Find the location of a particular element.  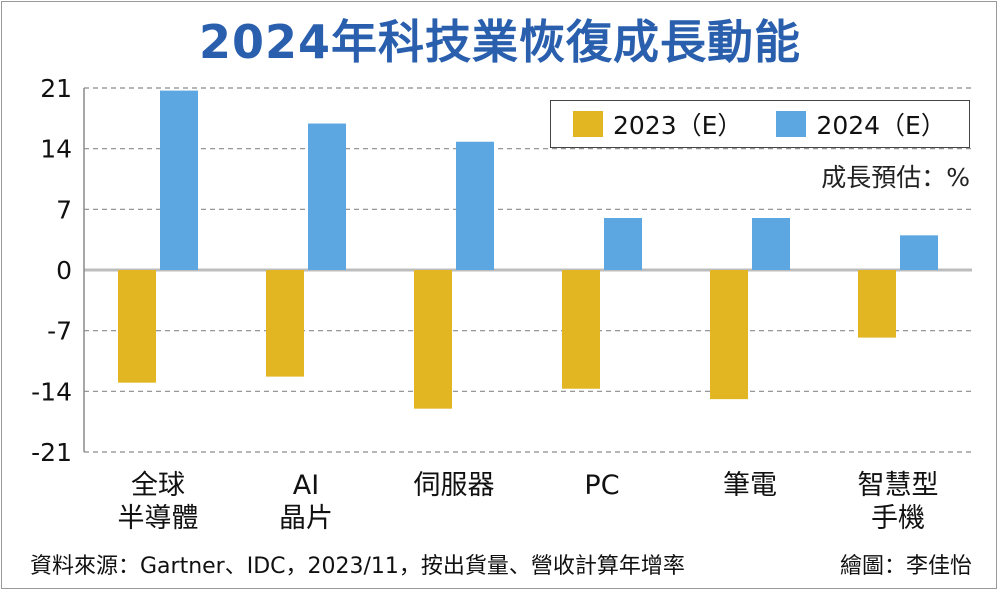

legend-swatch-2023 is located at coordinates (588, 124).